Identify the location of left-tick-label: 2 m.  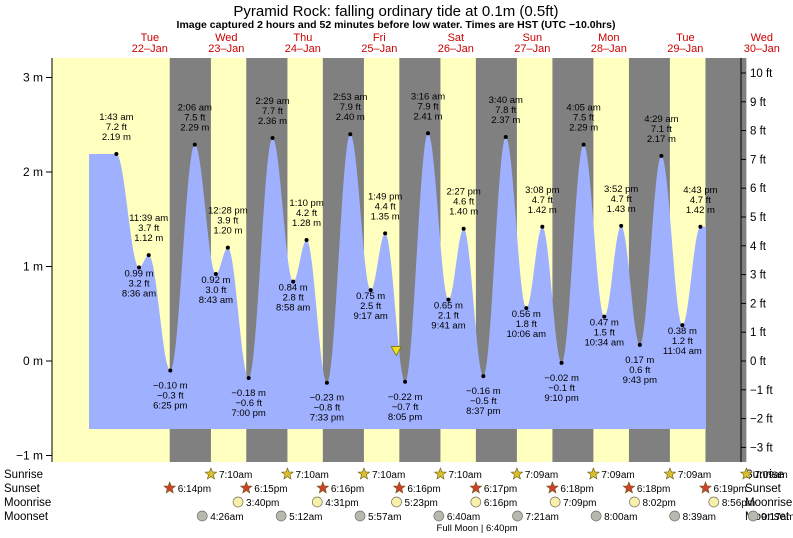
(33, 172).